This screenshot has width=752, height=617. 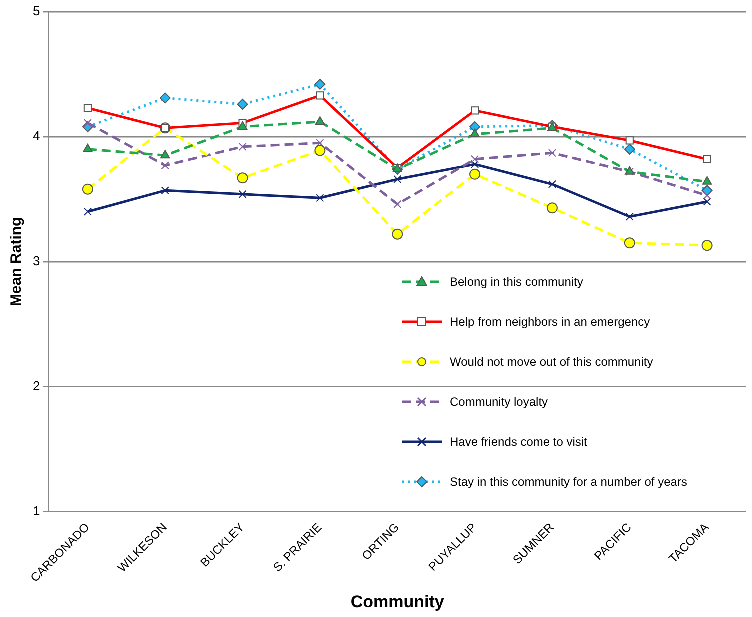 What do you see at coordinates (36, 11) in the screenshot?
I see `y-tick-label: 5` at bounding box center [36, 11].